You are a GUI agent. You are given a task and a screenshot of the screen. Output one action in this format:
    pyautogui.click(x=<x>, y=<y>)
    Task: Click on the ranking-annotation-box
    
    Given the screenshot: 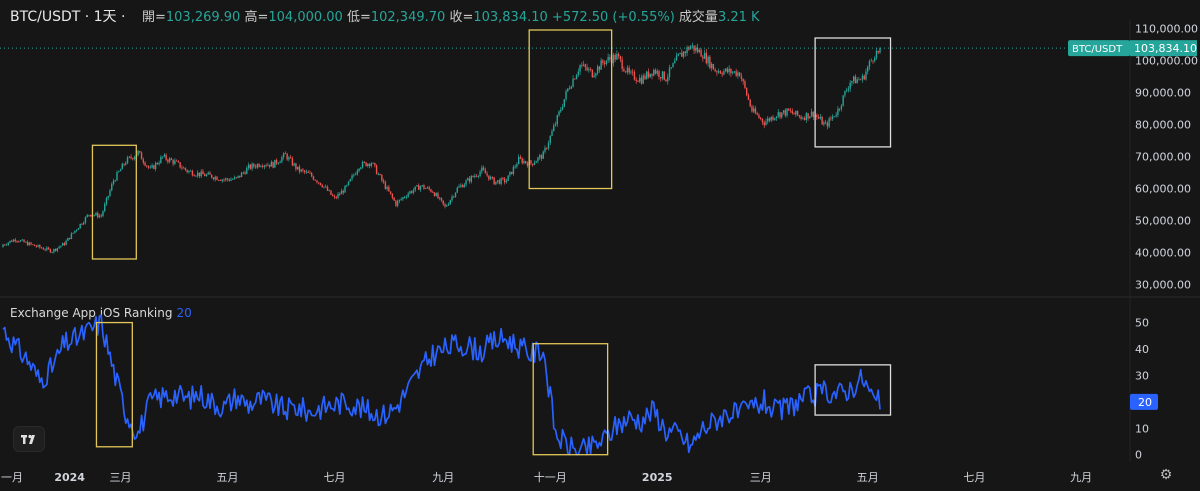 What is the action you would take?
    pyautogui.click(x=114, y=384)
    